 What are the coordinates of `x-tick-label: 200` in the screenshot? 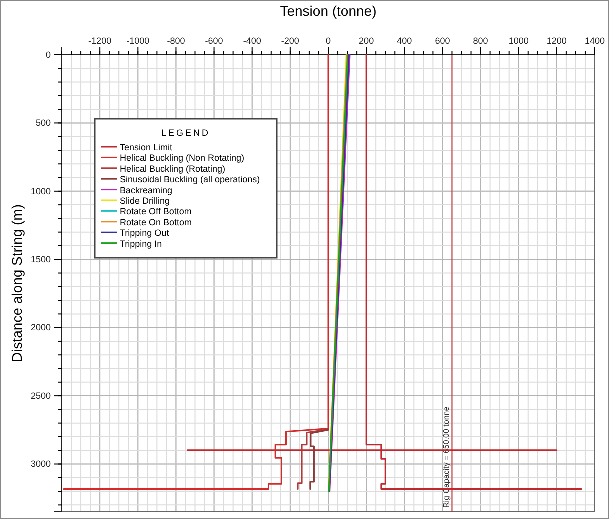 It's located at (366, 41).